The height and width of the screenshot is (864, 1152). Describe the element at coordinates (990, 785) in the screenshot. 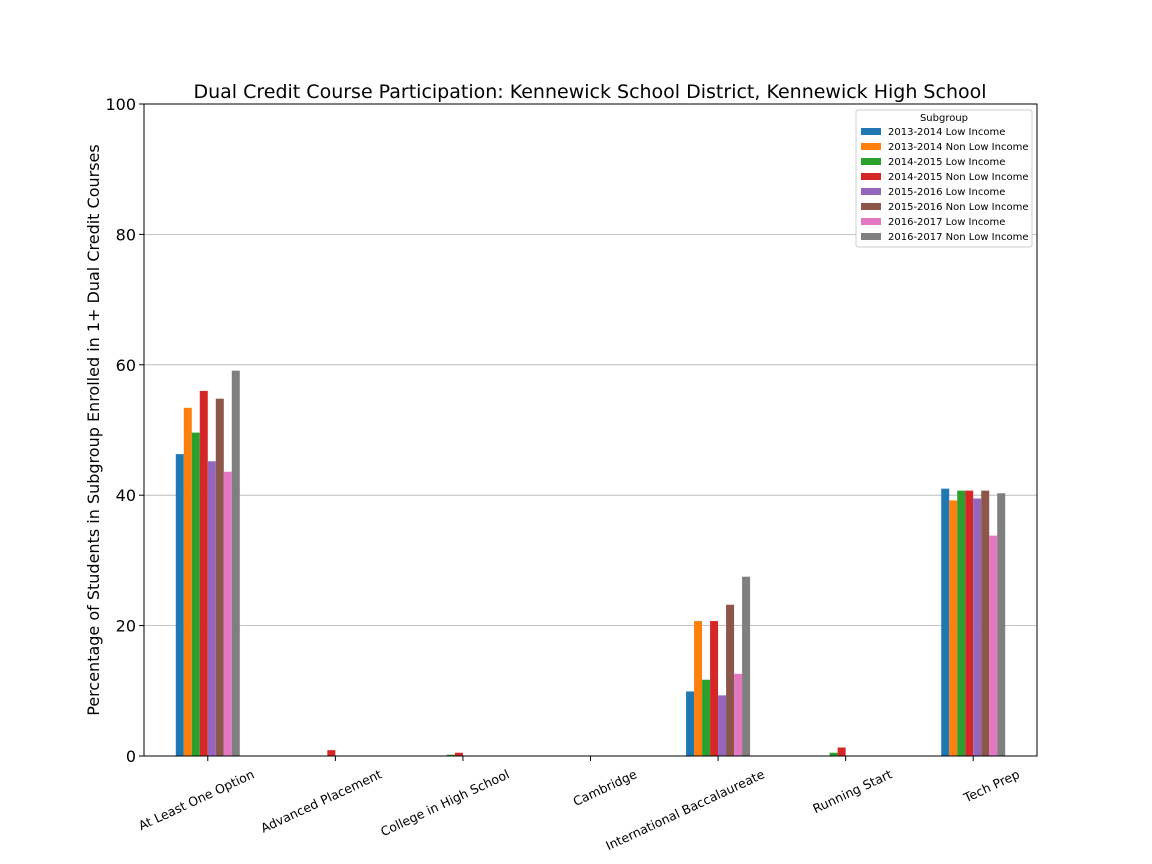

I see `x-tick-label: Tech Prep` at that location.